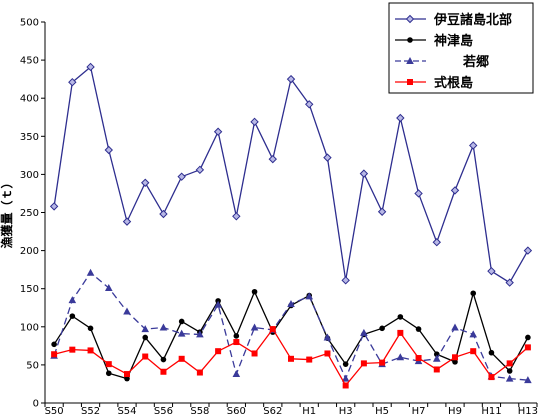 This screenshot has width=540, height=416. What do you see at coordinates (442, 62) in the screenshot?
I see `legend-item-2: 若郷` at bounding box center [442, 62].